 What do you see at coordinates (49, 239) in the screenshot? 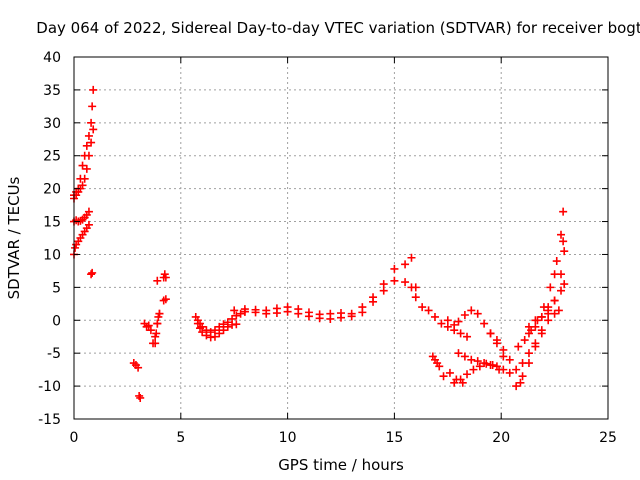
I see `y-tick-labels: -15 -10 -5 0 5 10 15 20 25 30 35 40` at bounding box center [49, 239].